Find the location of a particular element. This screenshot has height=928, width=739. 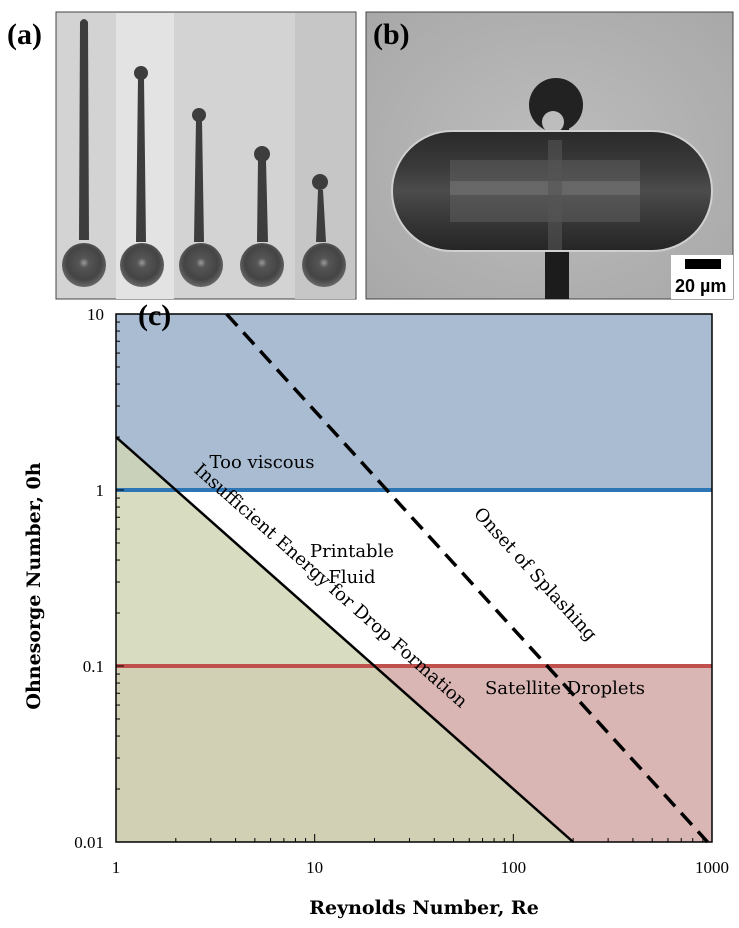

x-tick-label: 1000 is located at coordinates (712, 867).